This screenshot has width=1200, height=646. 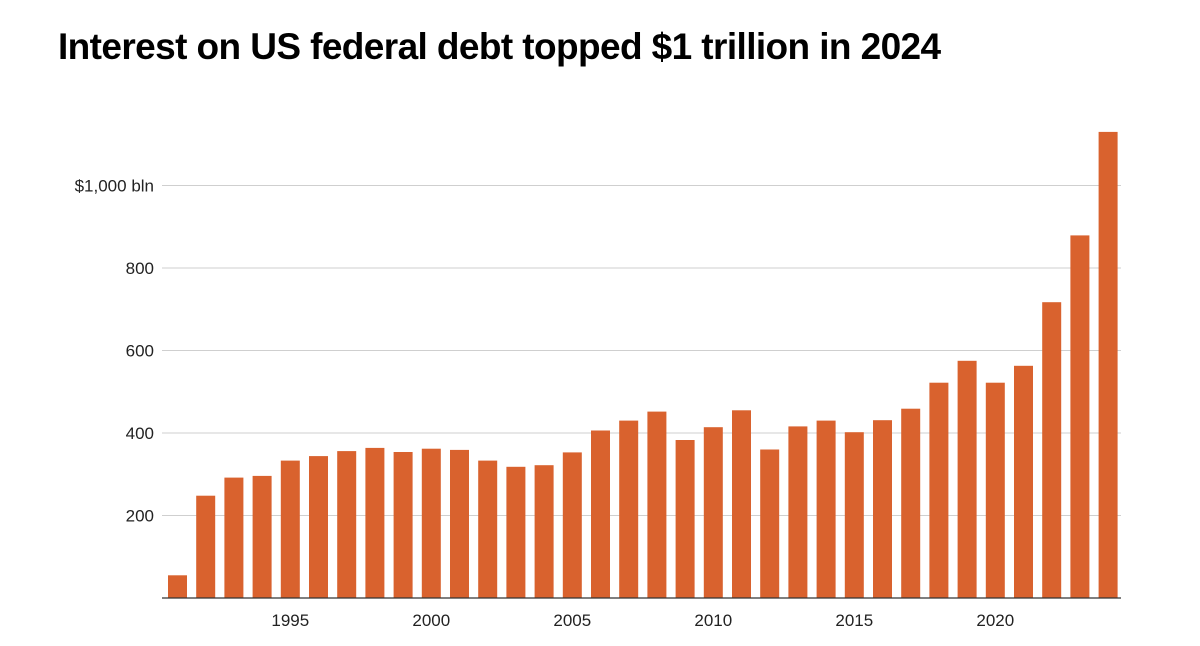 I want to click on x-tick-label: 2015, so click(x=854, y=620).